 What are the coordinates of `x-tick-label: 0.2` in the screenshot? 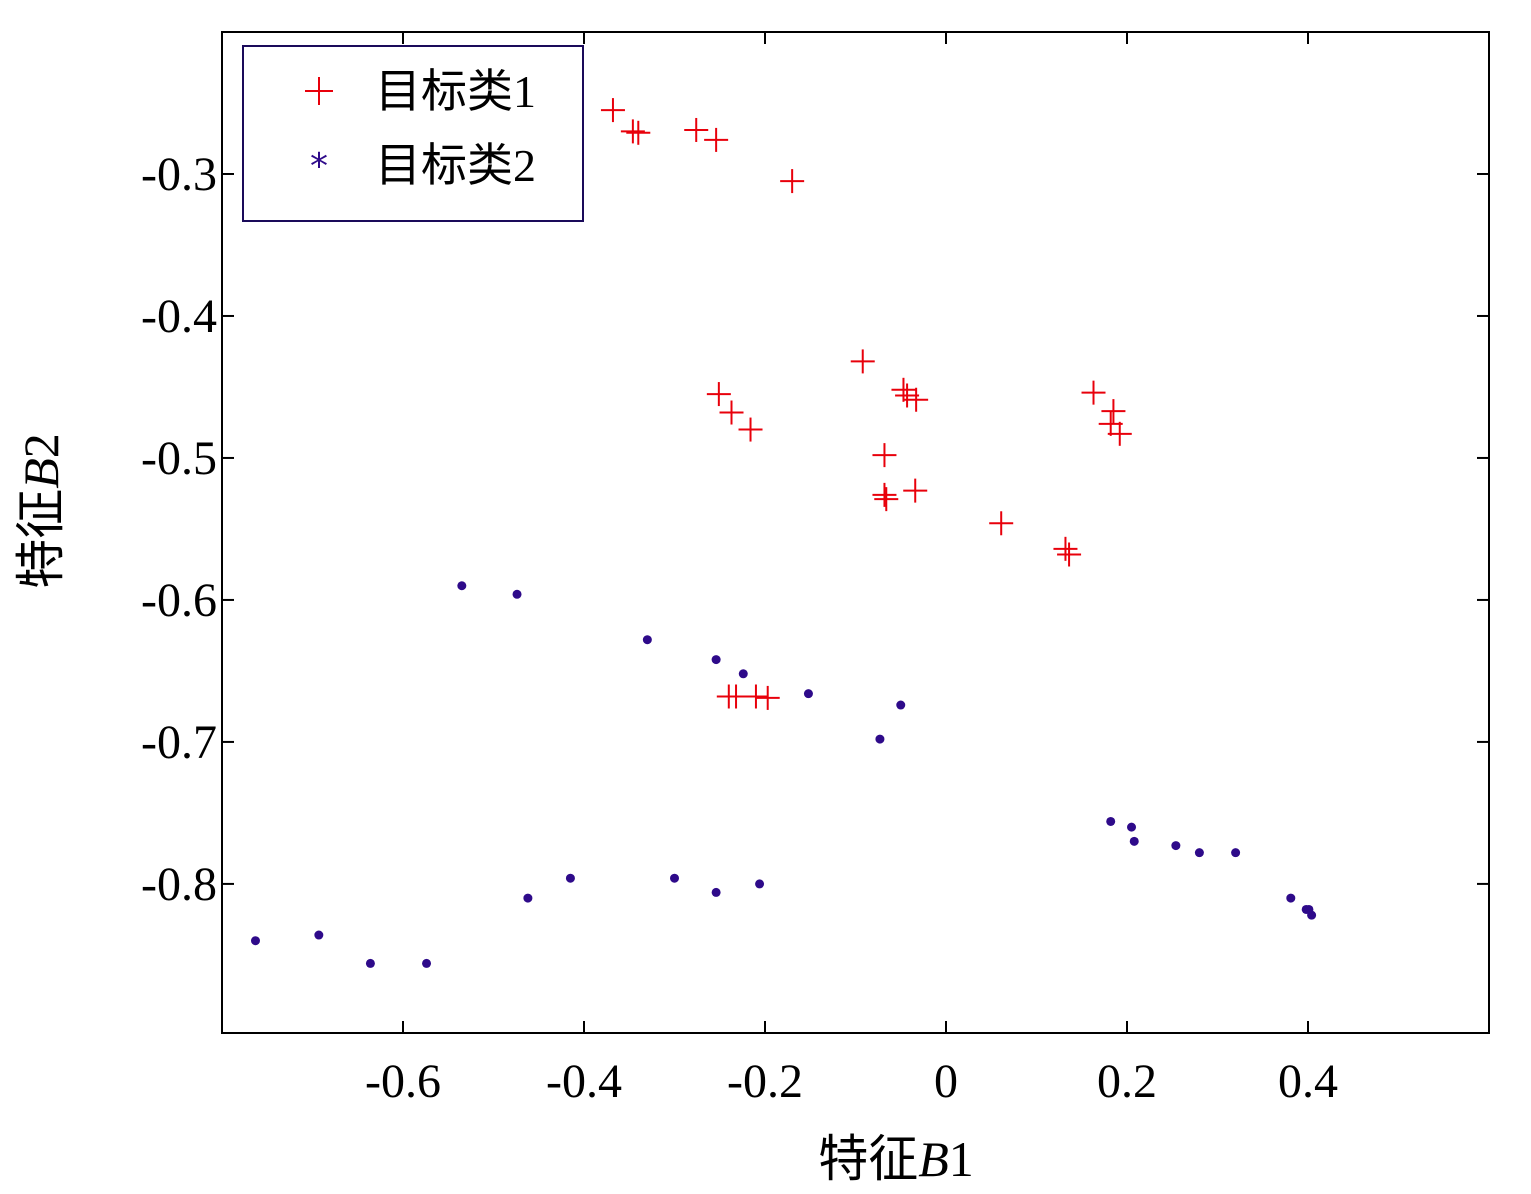 It's located at (1127, 1081).